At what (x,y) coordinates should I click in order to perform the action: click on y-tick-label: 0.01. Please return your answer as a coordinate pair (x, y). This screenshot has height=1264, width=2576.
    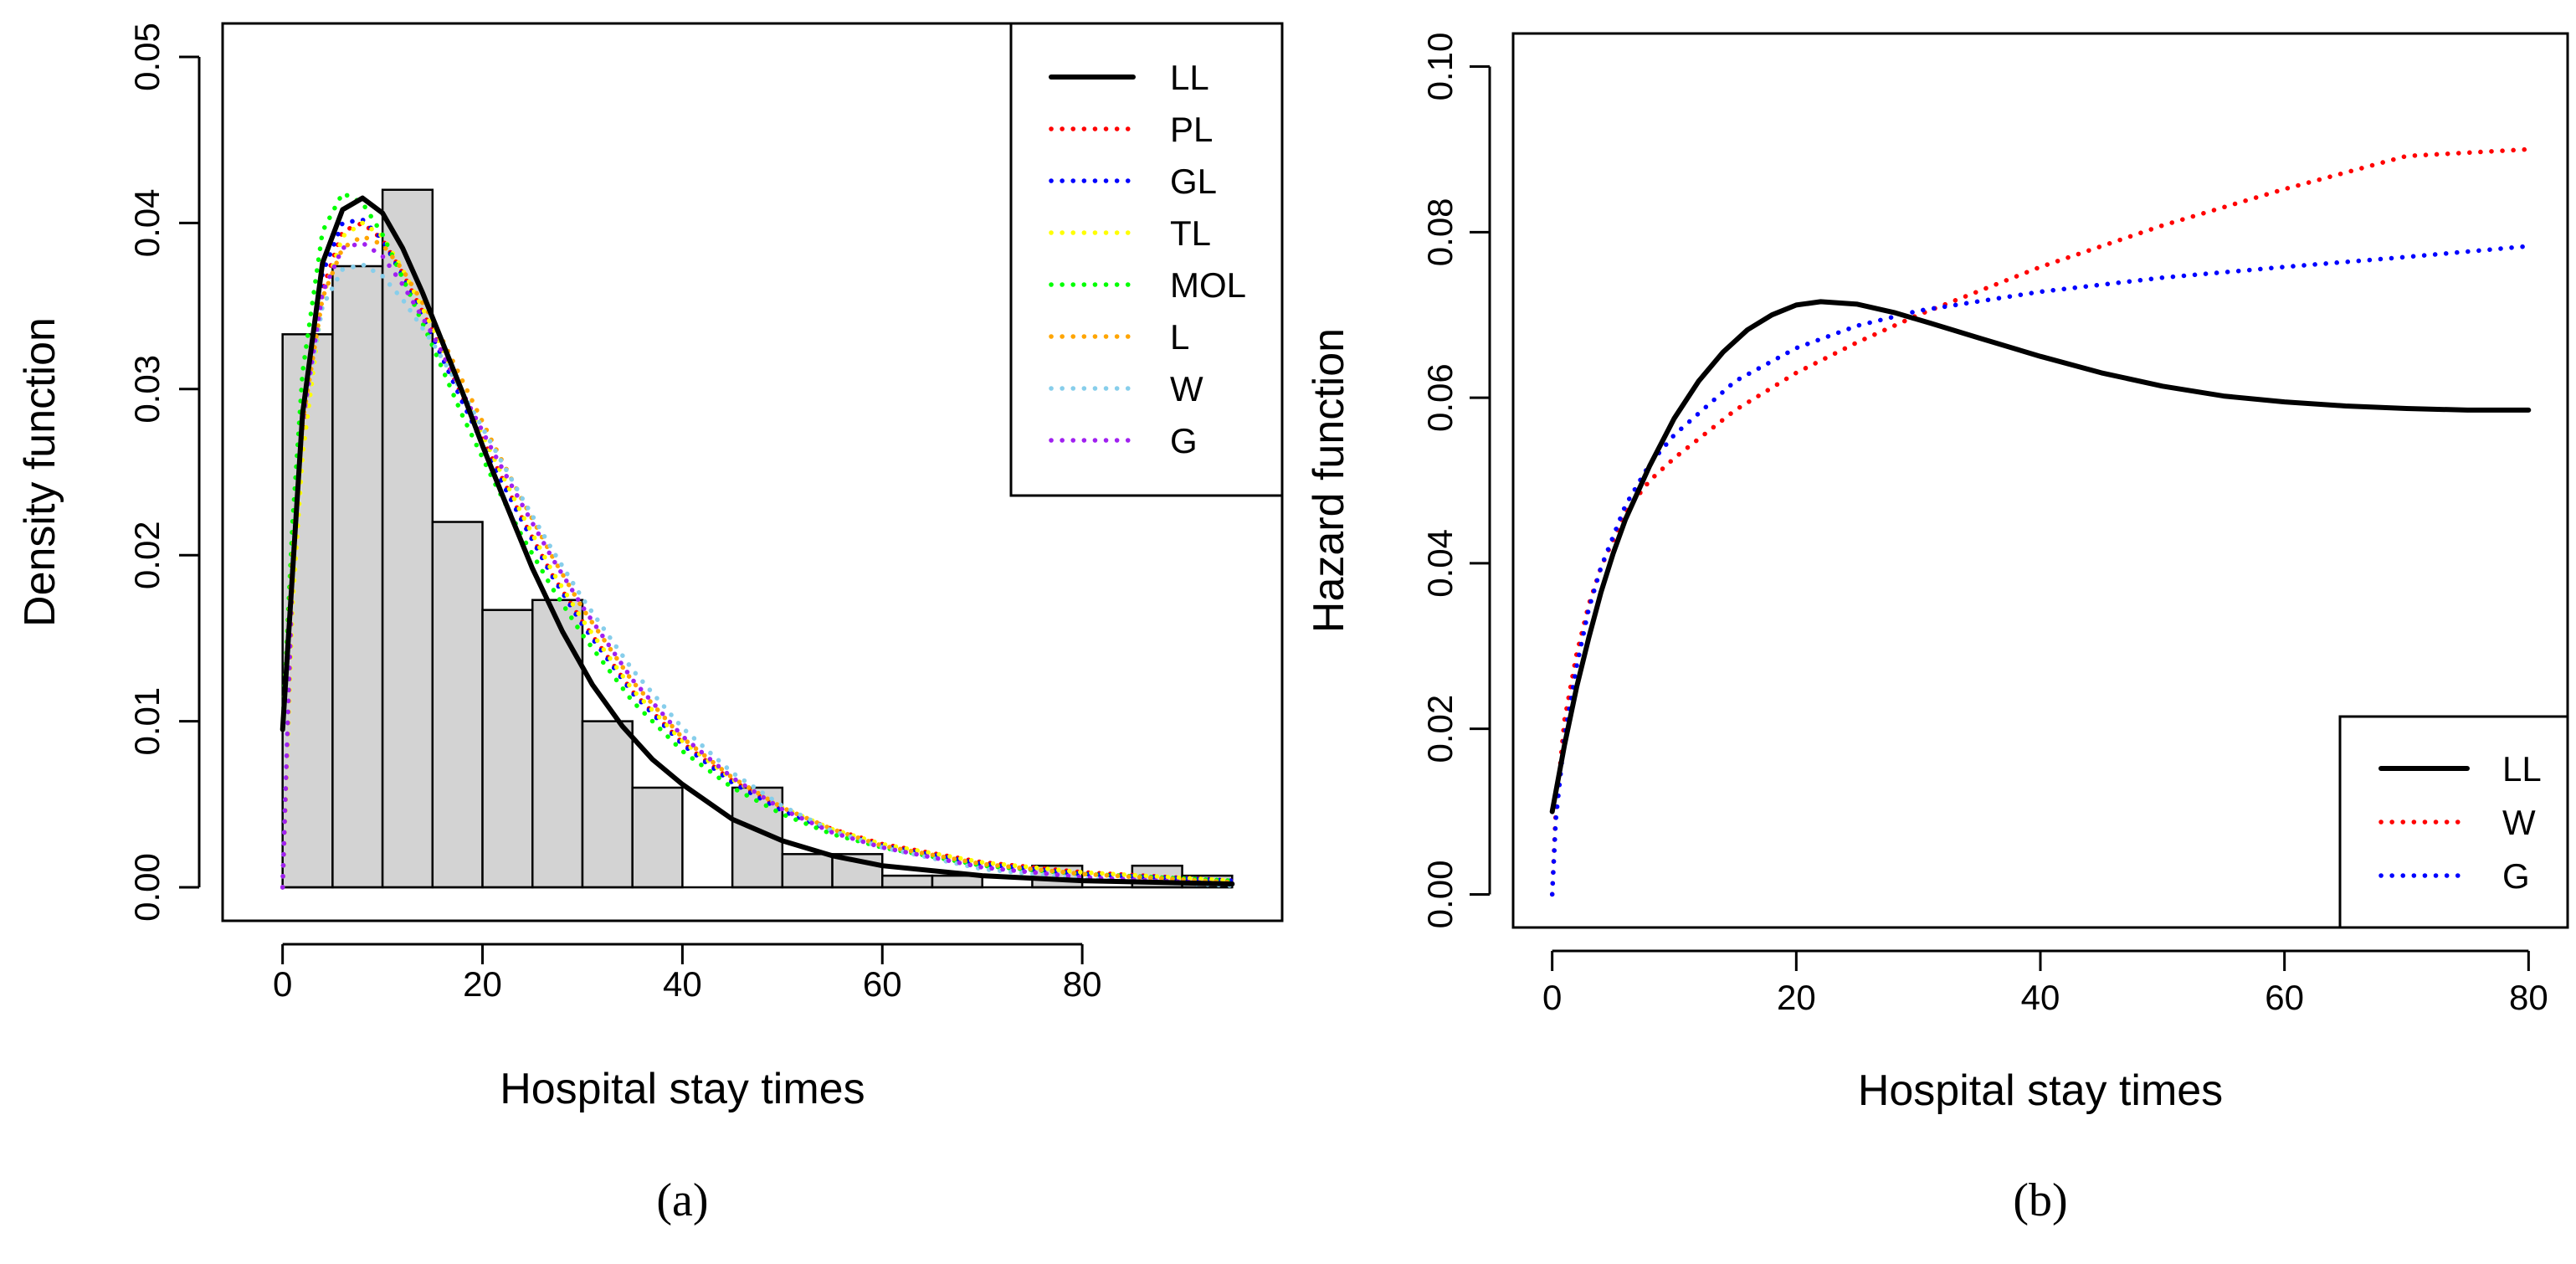
    Looking at the image, I should click on (147, 721).